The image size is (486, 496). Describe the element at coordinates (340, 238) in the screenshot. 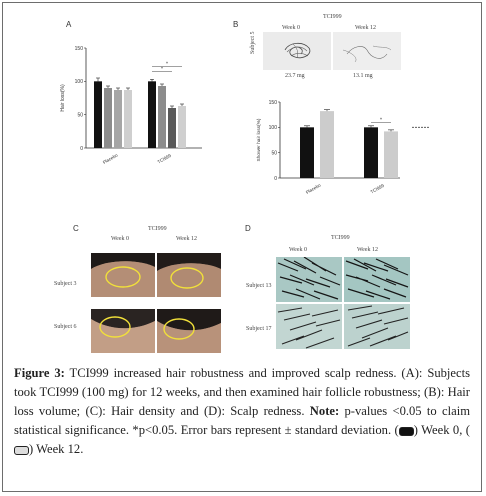

I see `panel-d-title: TCI999` at that location.